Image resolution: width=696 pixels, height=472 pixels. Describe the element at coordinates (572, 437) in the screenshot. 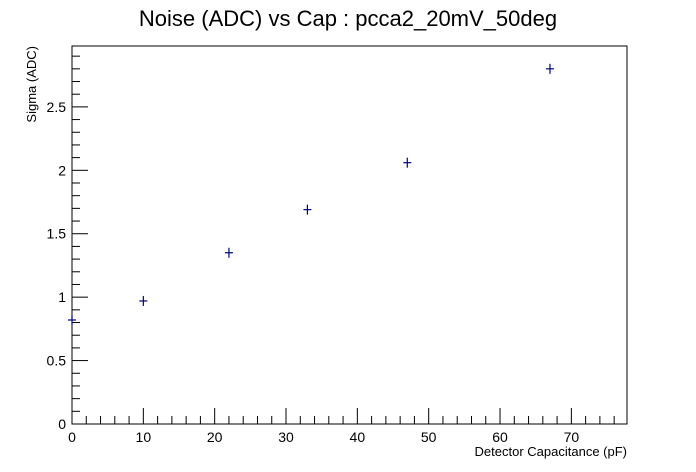

I see `x-tick-label: 70` at that location.